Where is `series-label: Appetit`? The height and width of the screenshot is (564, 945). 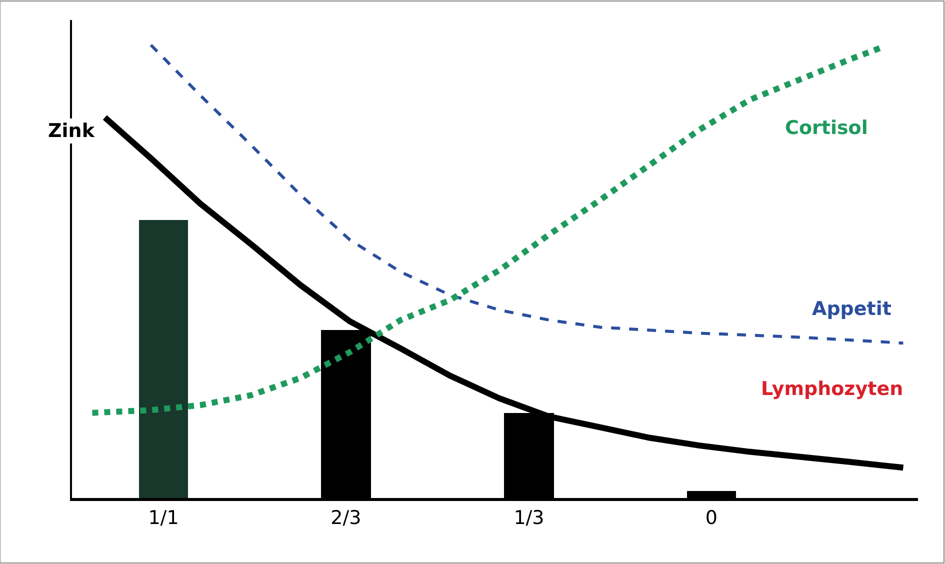 series-label: Appetit is located at coordinates (852, 309).